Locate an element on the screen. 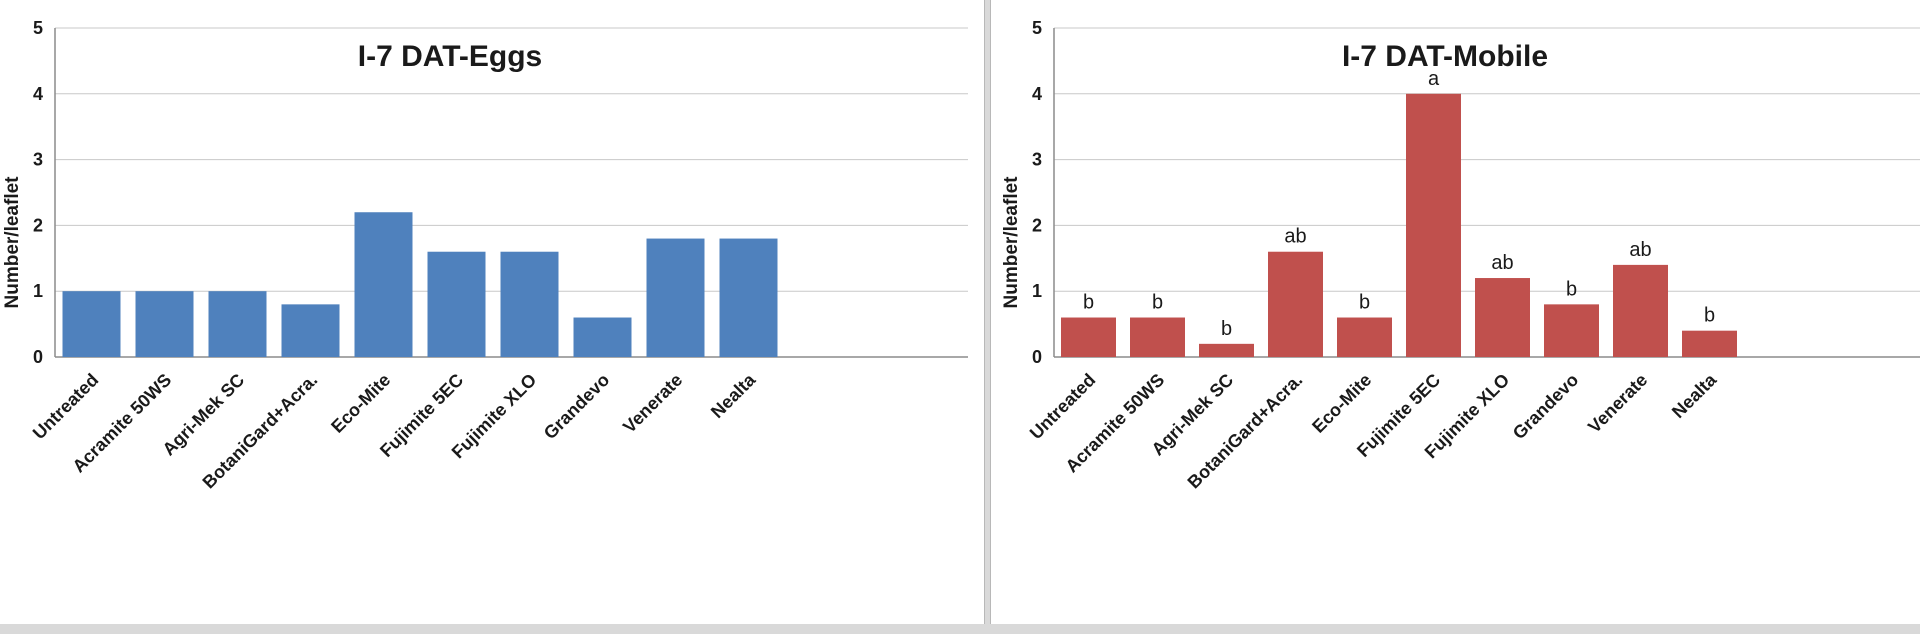 This screenshot has width=1920, height=634. chart-title: I-7 DAT-Eggs is located at coordinates (450, 56).